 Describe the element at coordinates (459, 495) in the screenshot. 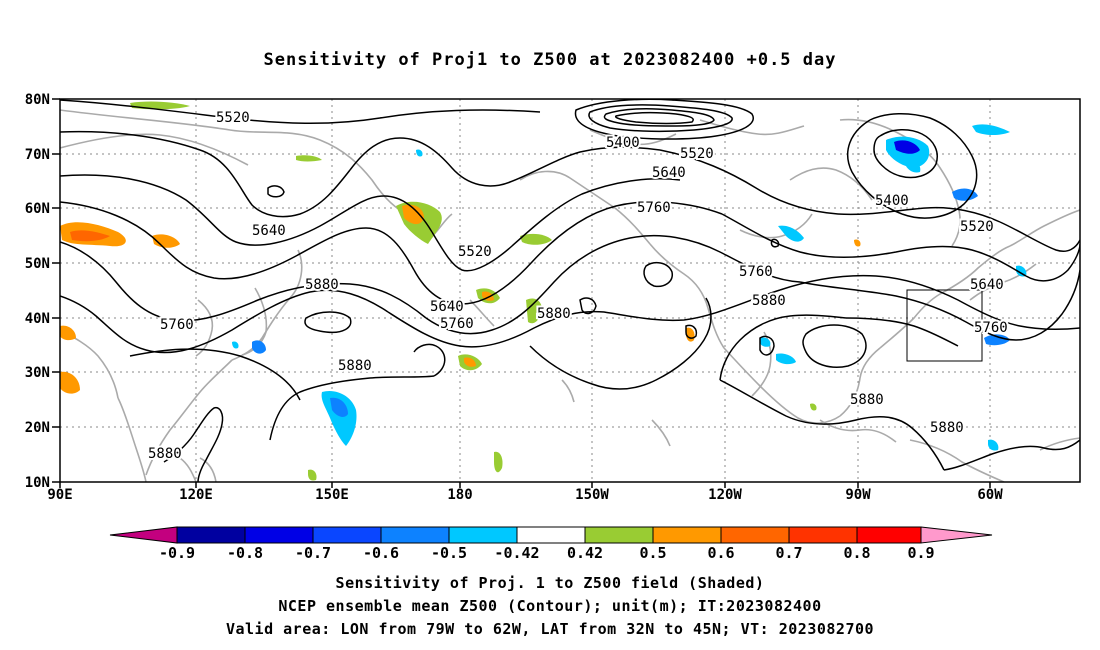

I see `lon-label: 180` at that location.